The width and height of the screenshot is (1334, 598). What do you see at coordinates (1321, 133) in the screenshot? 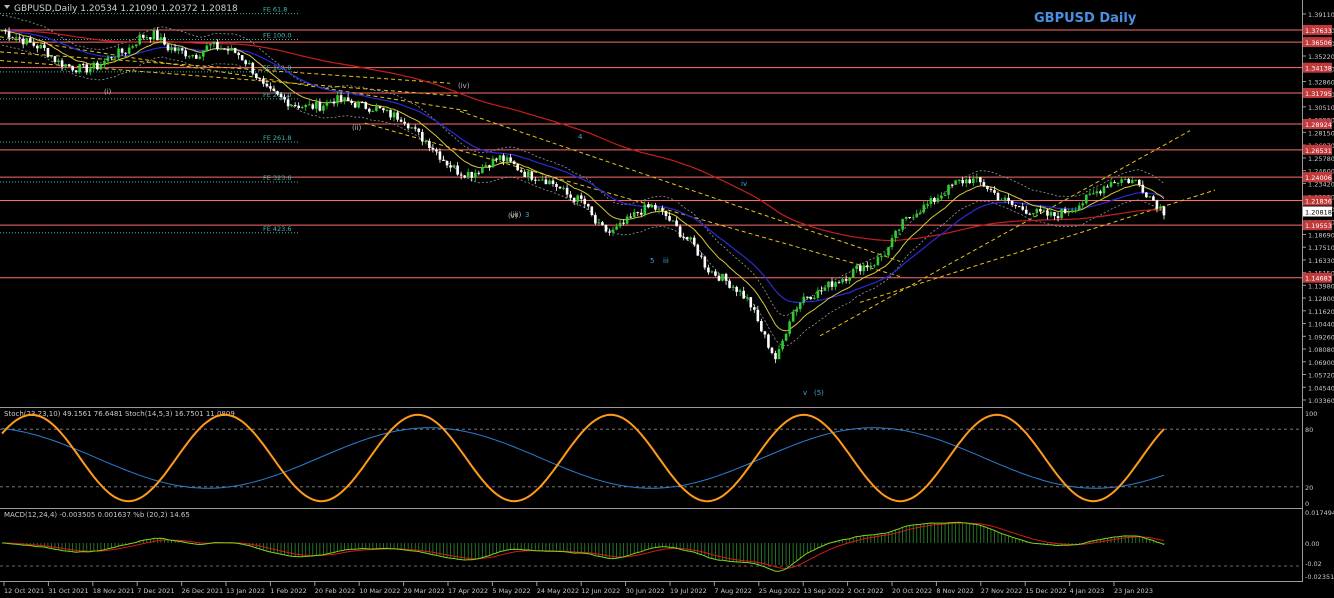
I see `price-tick-label: 1.28150` at bounding box center [1321, 133].